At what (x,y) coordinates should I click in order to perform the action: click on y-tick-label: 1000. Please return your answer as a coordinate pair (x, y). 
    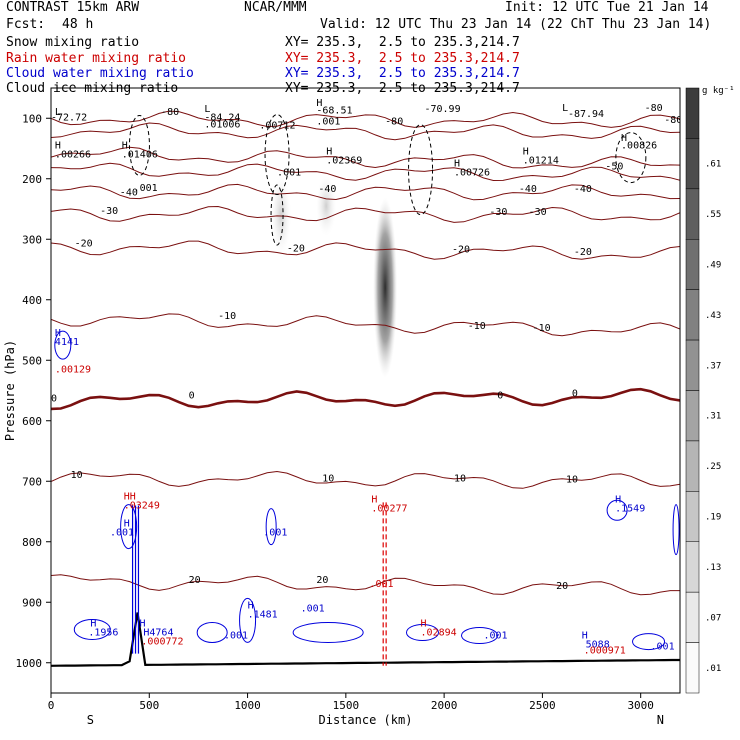
    Looking at the image, I should click on (29, 663).